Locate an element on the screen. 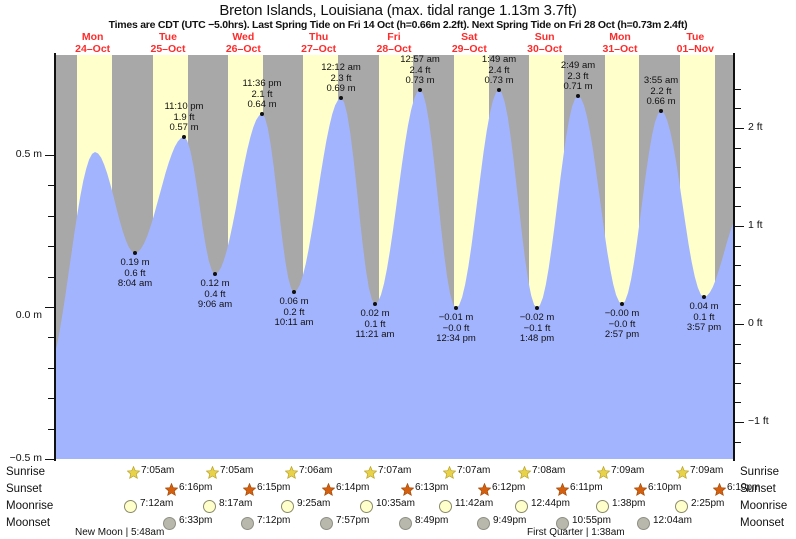 This screenshot has height=539, width=796. low-tide-label-line-2: 1:48 pm is located at coordinates (537, 338).